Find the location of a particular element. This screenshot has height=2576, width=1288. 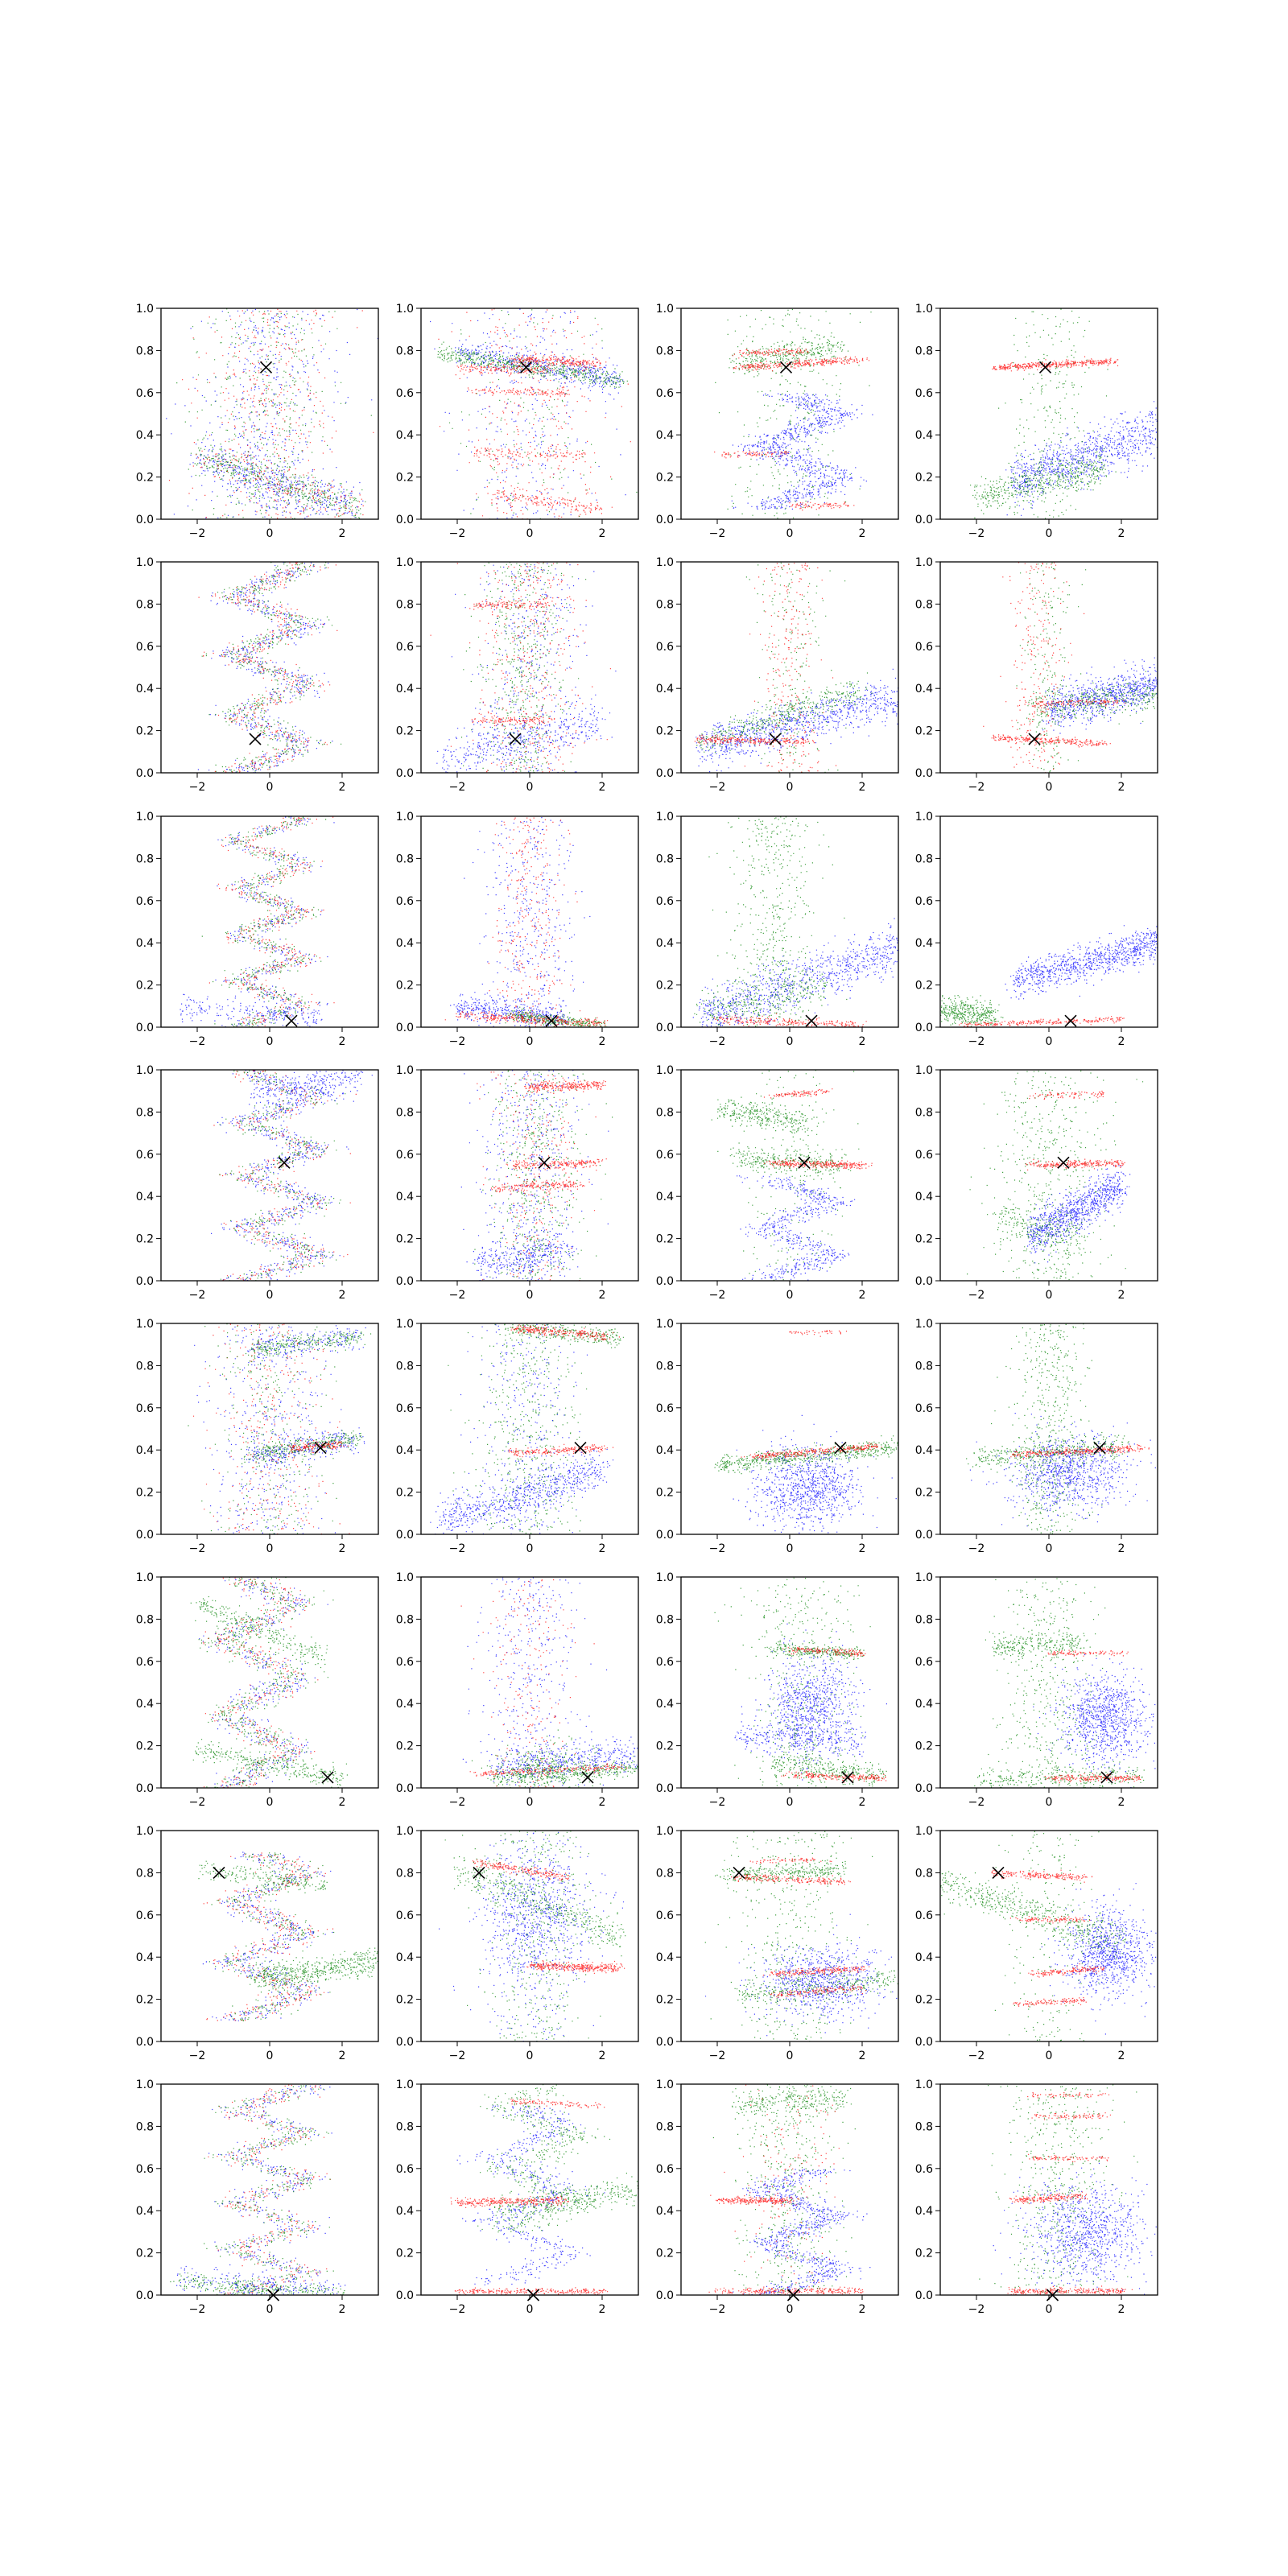

subplot-r7-c2: −2 0 2 0.0 0.2 0.4 0.6 0.8 1.0 is located at coordinates (517, 1943).